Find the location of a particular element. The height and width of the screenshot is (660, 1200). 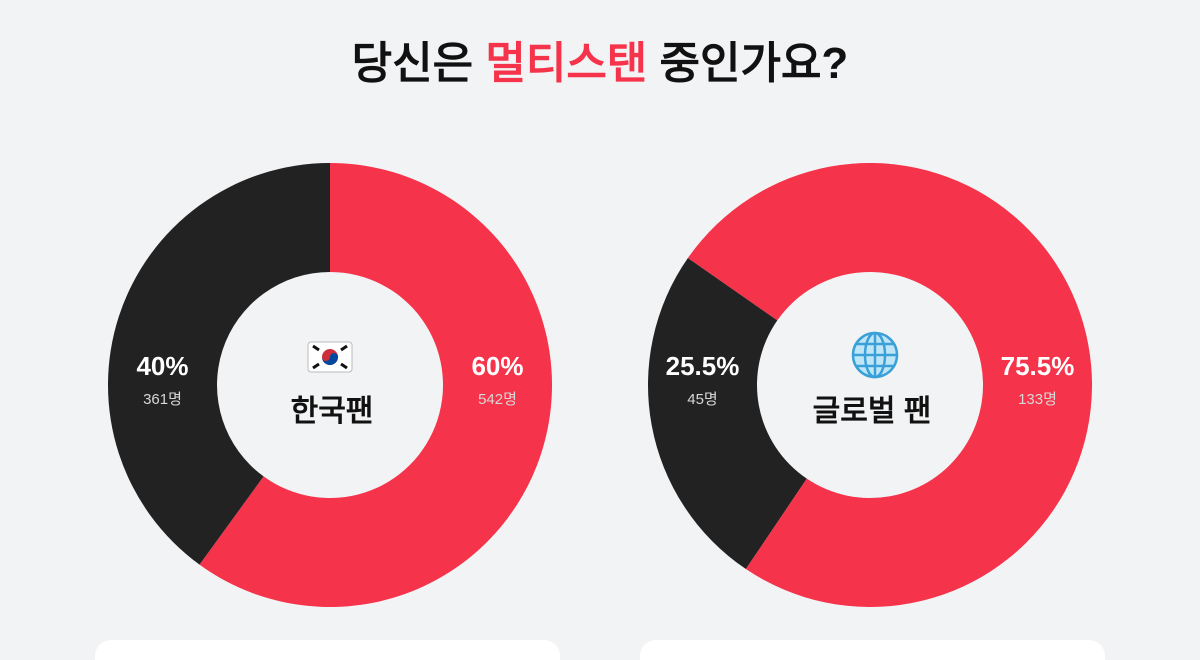

title-part: 당신은 is located at coordinates (412, 63).